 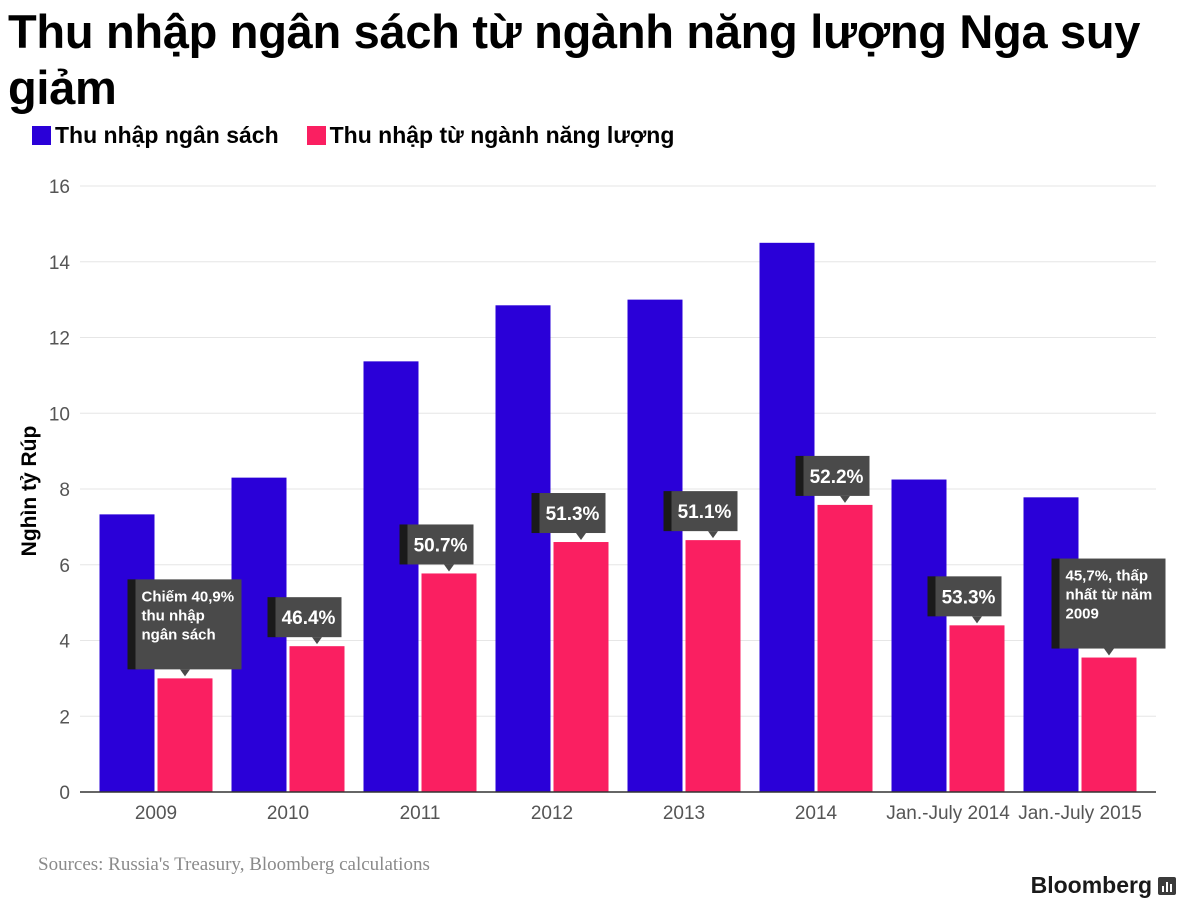 I want to click on annotation-label: 51.1%, so click(x=705, y=512).